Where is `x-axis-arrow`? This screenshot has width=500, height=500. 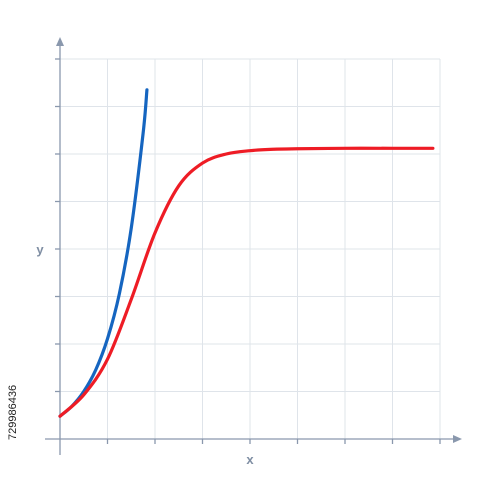 x-axis-arrow is located at coordinates (457, 439).